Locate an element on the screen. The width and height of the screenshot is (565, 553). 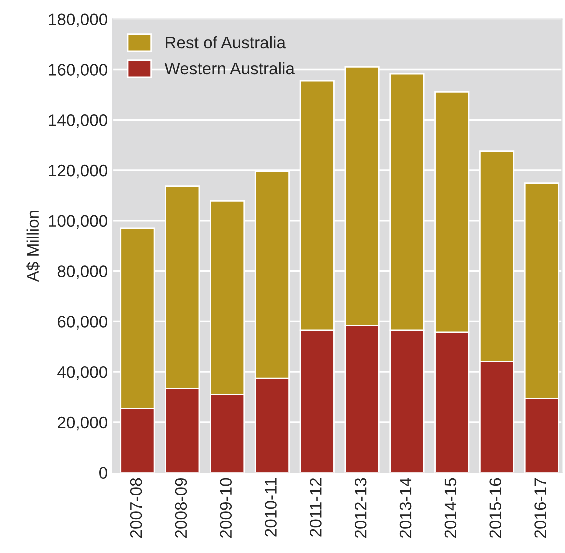
x-tick-label: 2016-17 is located at coordinates (540, 508).